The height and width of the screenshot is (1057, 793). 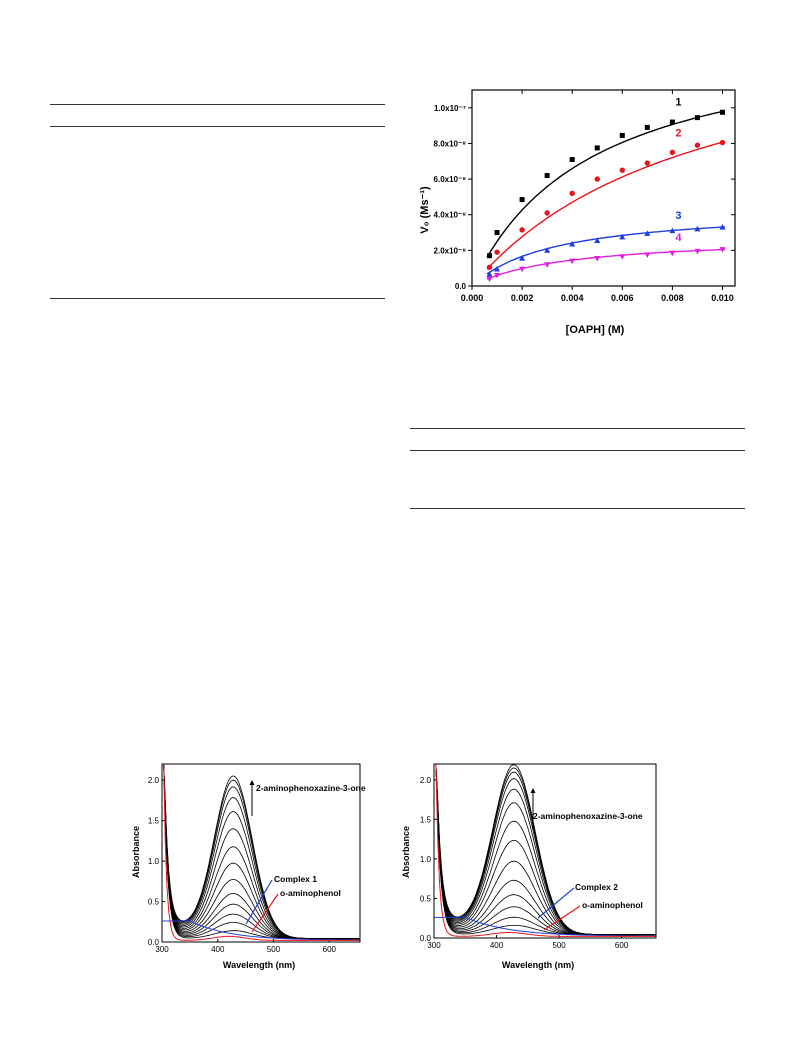 I want to click on spectra2-substrate-label: o-aminophenol, so click(x=612, y=905).